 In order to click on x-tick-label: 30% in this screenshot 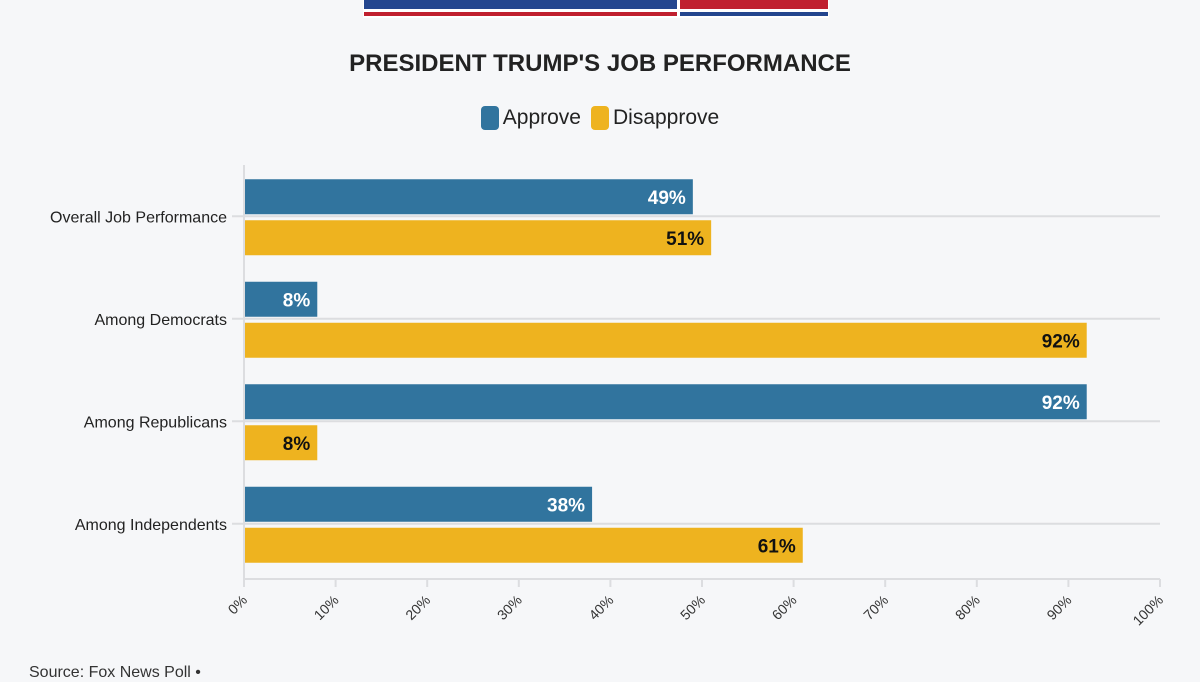, I will do `click(509, 607)`.